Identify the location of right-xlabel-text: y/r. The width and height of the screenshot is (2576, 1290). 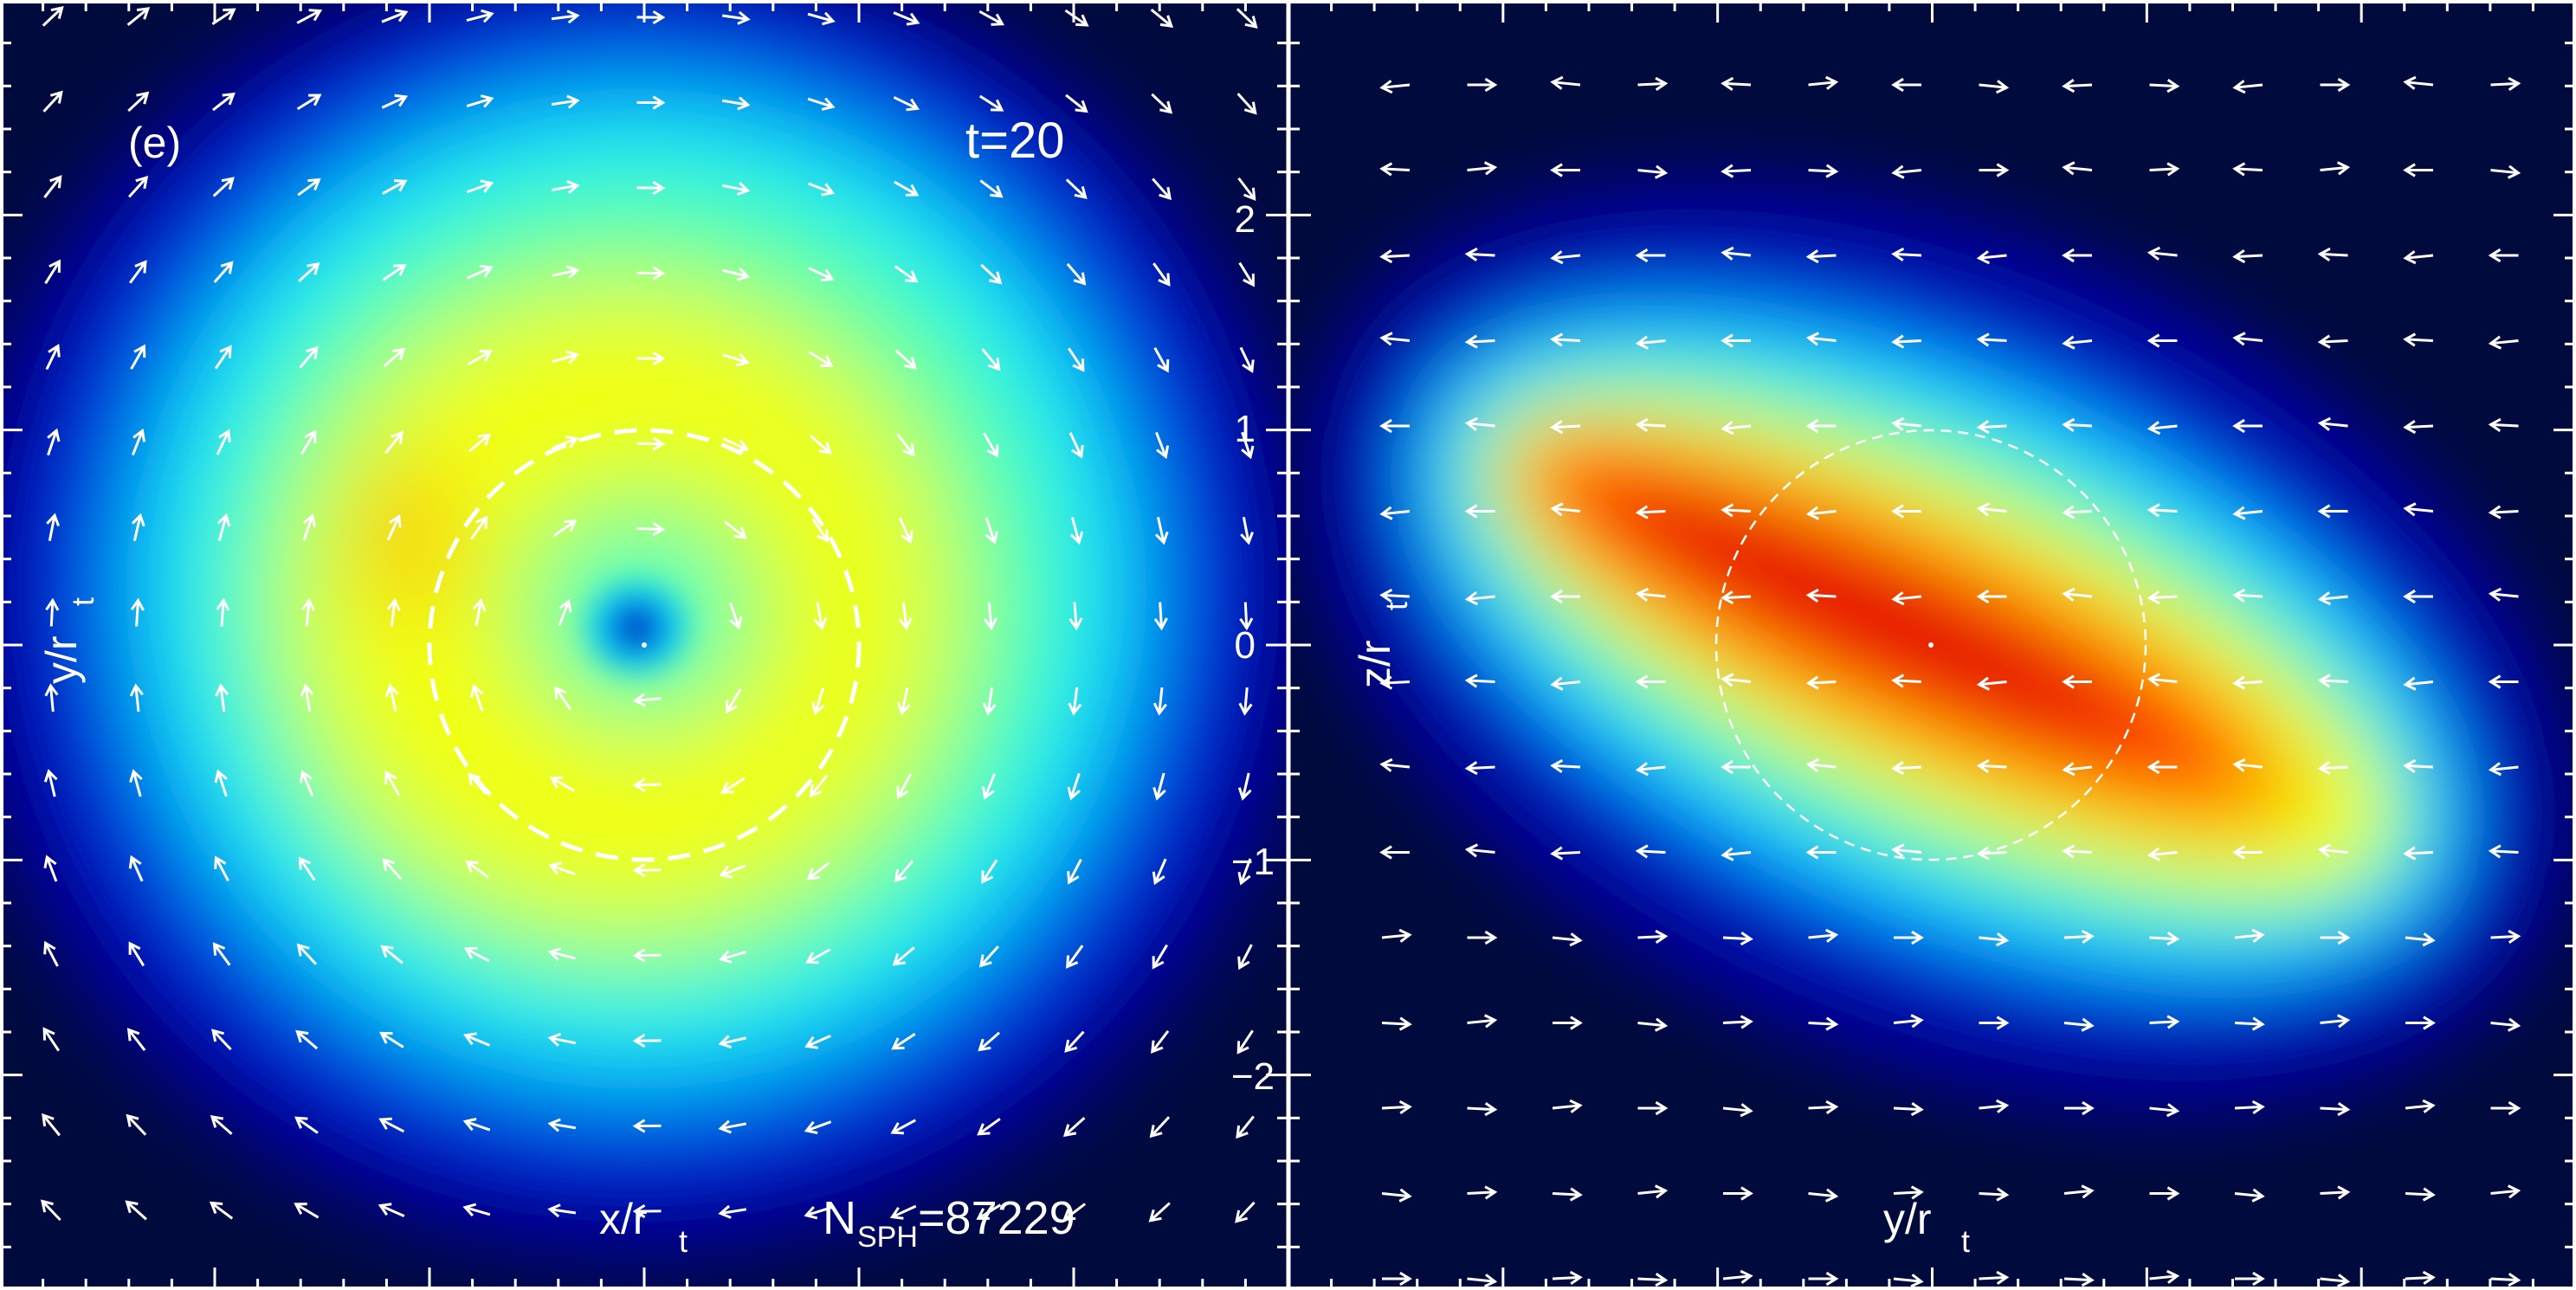
(1907, 1219).